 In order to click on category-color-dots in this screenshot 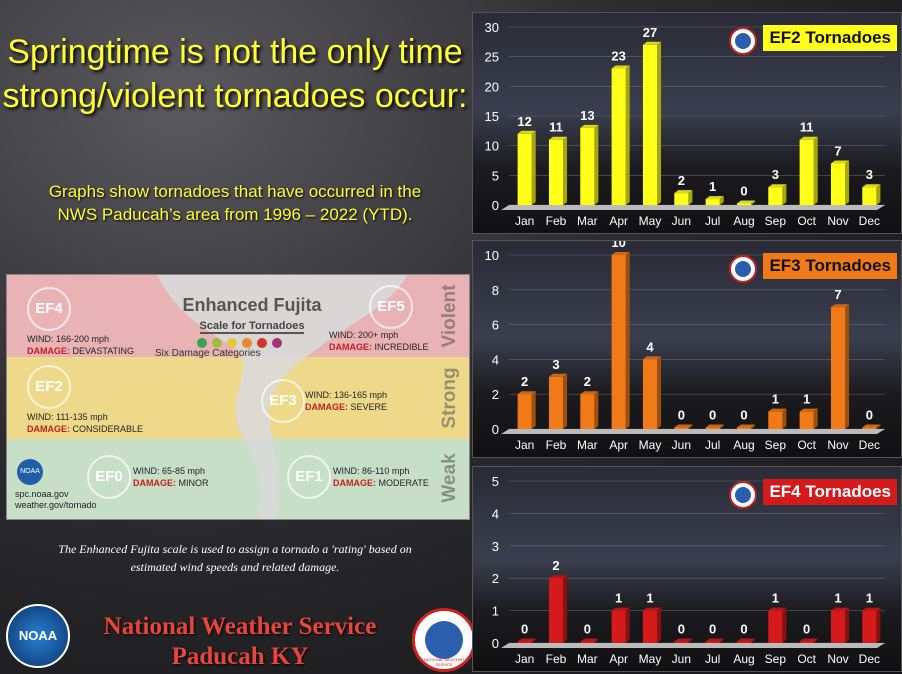, I will do `click(242, 344)`.